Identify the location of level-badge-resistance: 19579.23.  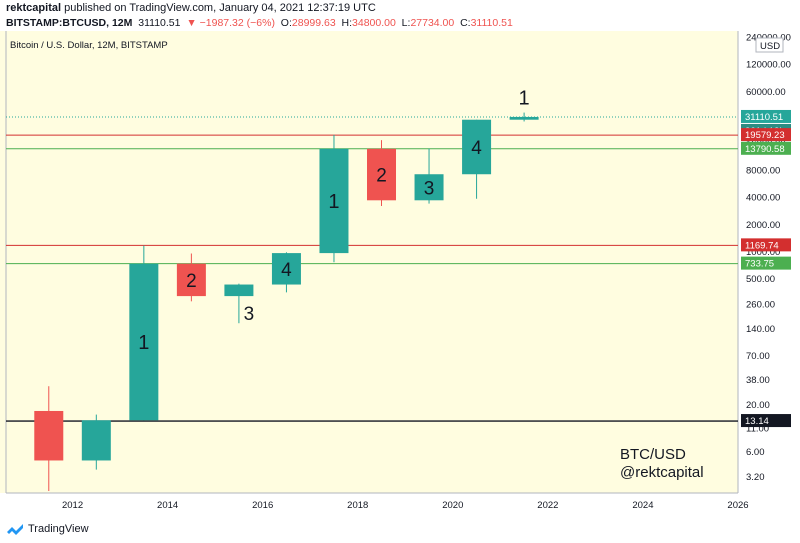
(765, 135).